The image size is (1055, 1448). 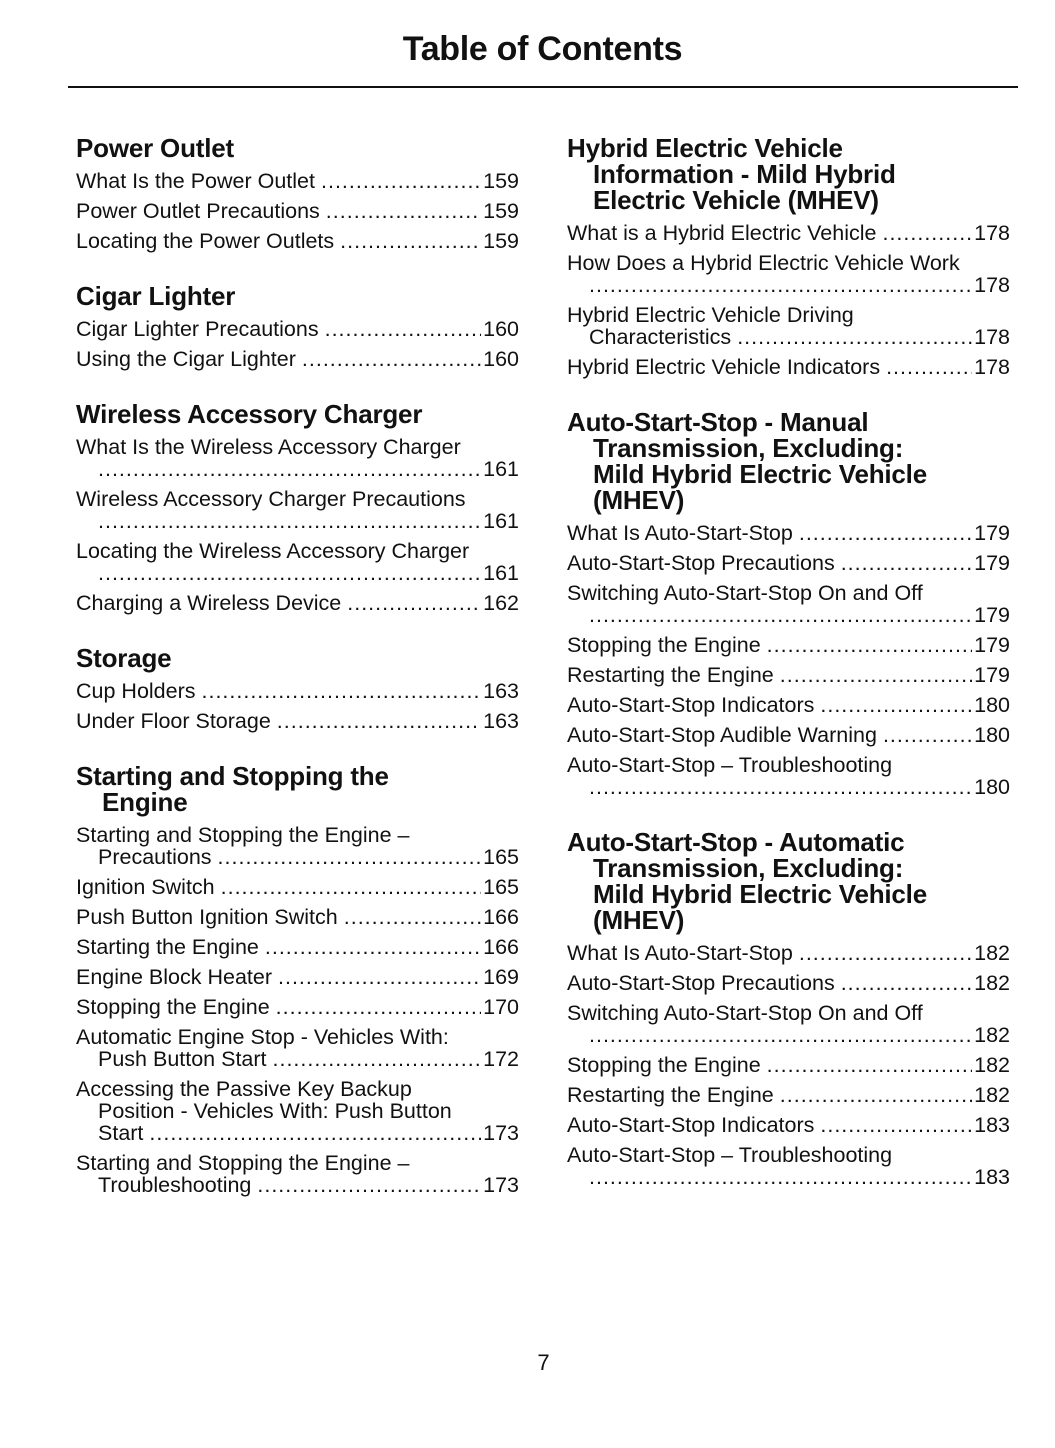 What do you see at coordinates (788, 705) in the screenshot?
I see `toc-entry: Auto-Start-Stop Indicators 180` at bounding box center [788, 705].